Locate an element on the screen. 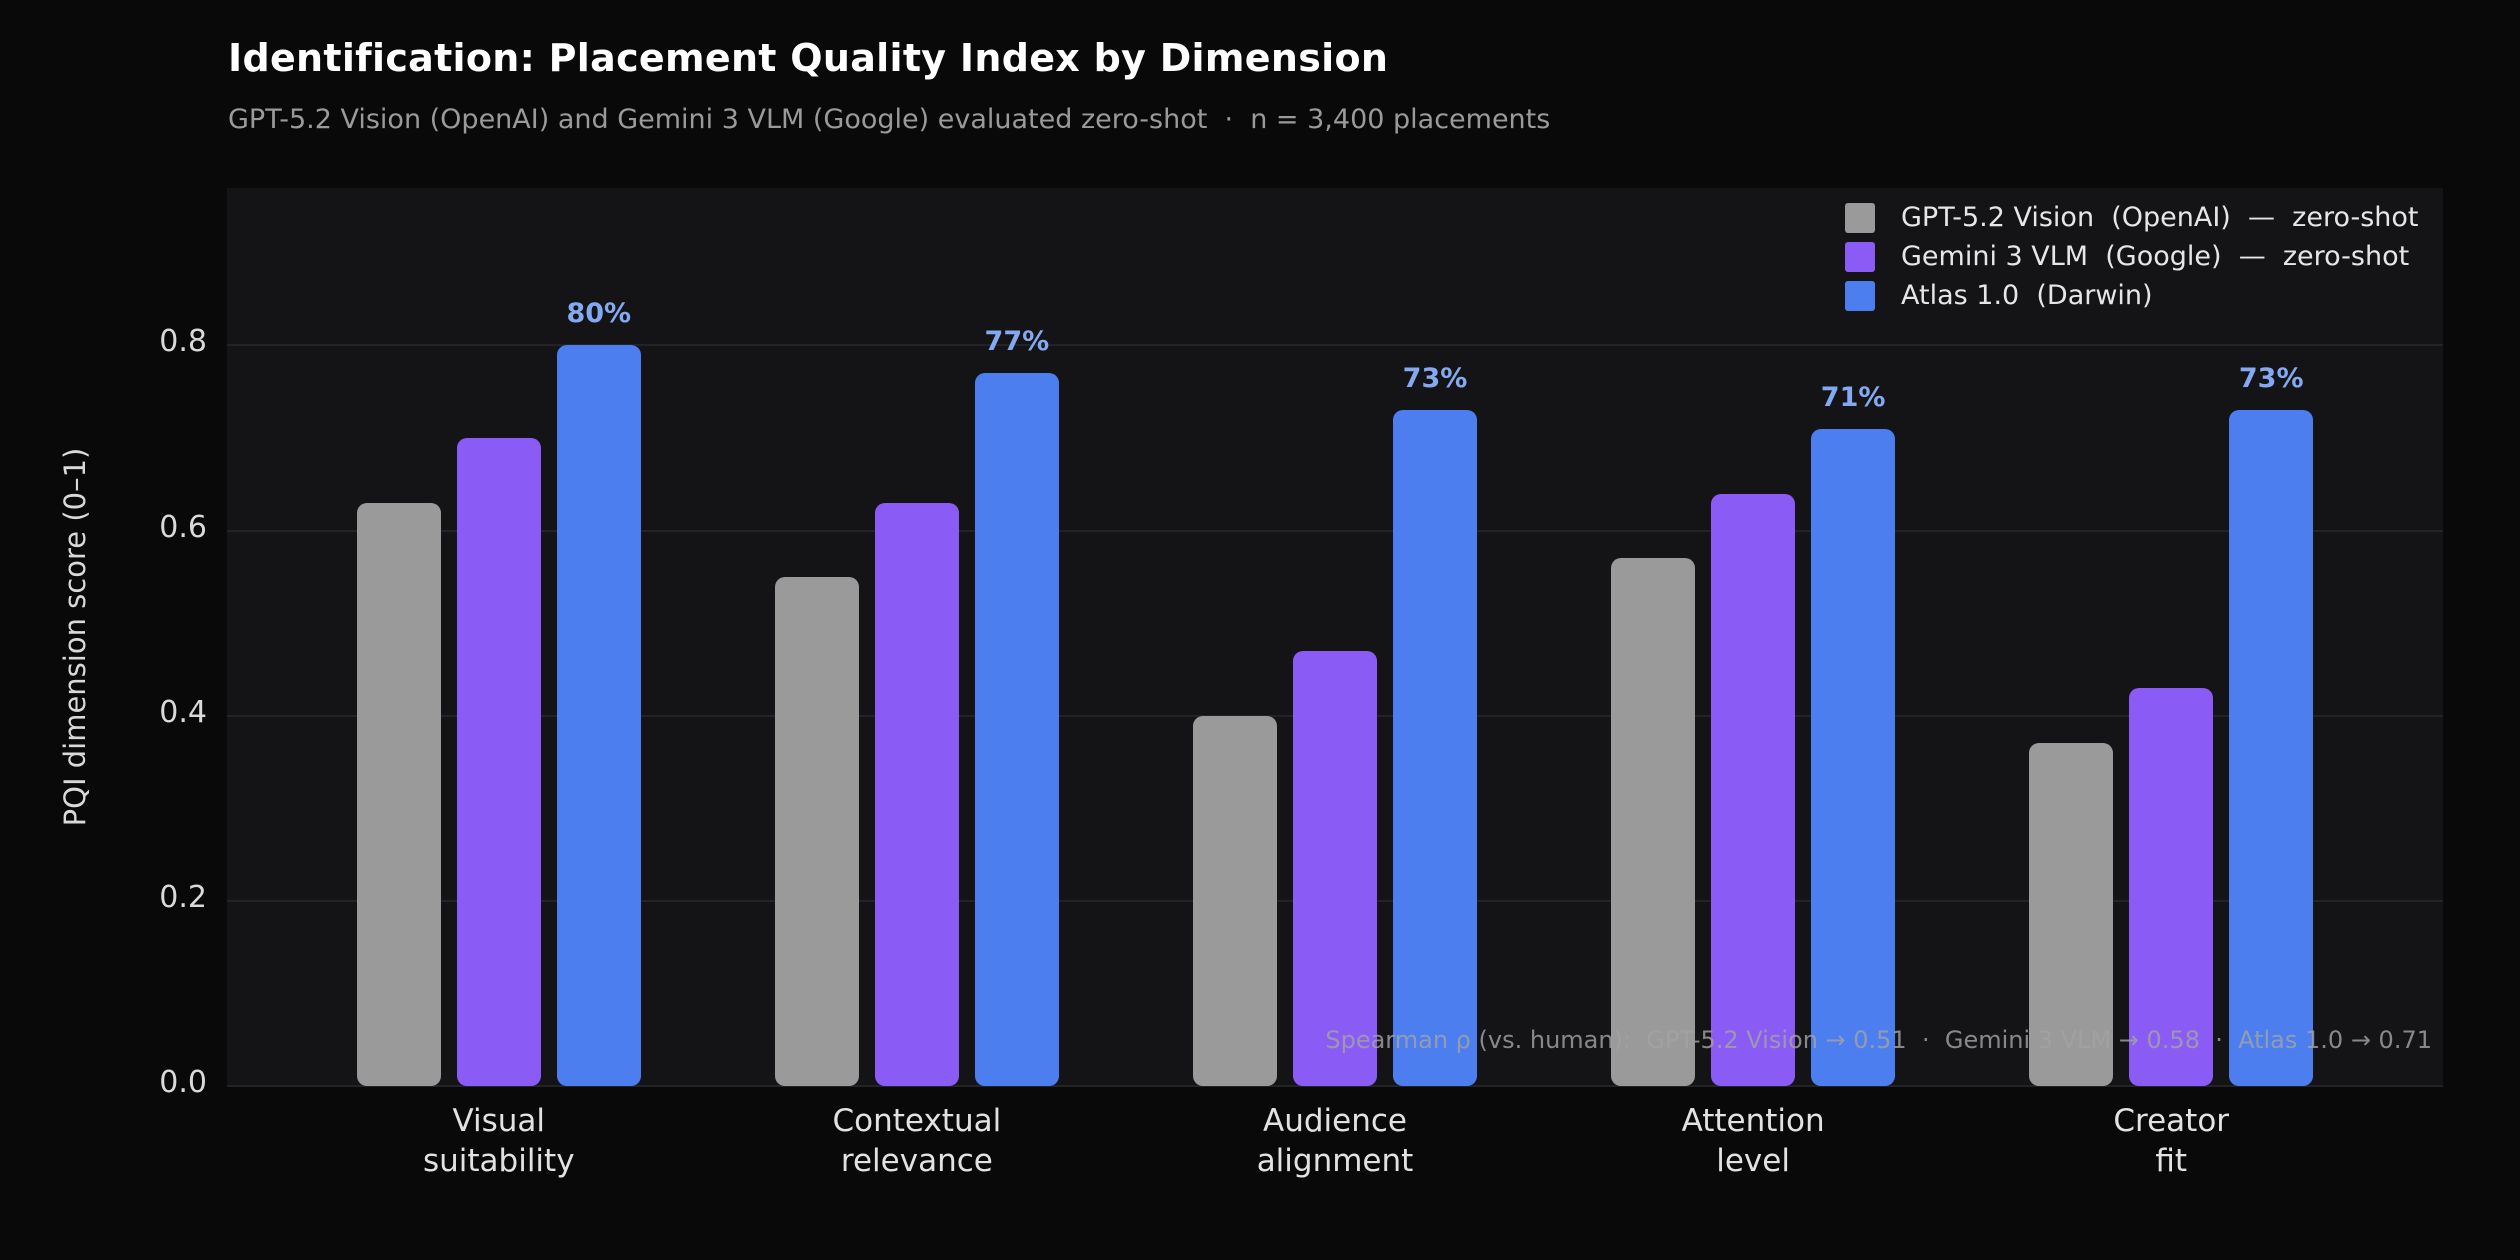 Image resolution: width=2520 pixels, height=1260 pixels. legend-label: Atlas 1.0 (Darwin) is located at coordinates (2027, 295).